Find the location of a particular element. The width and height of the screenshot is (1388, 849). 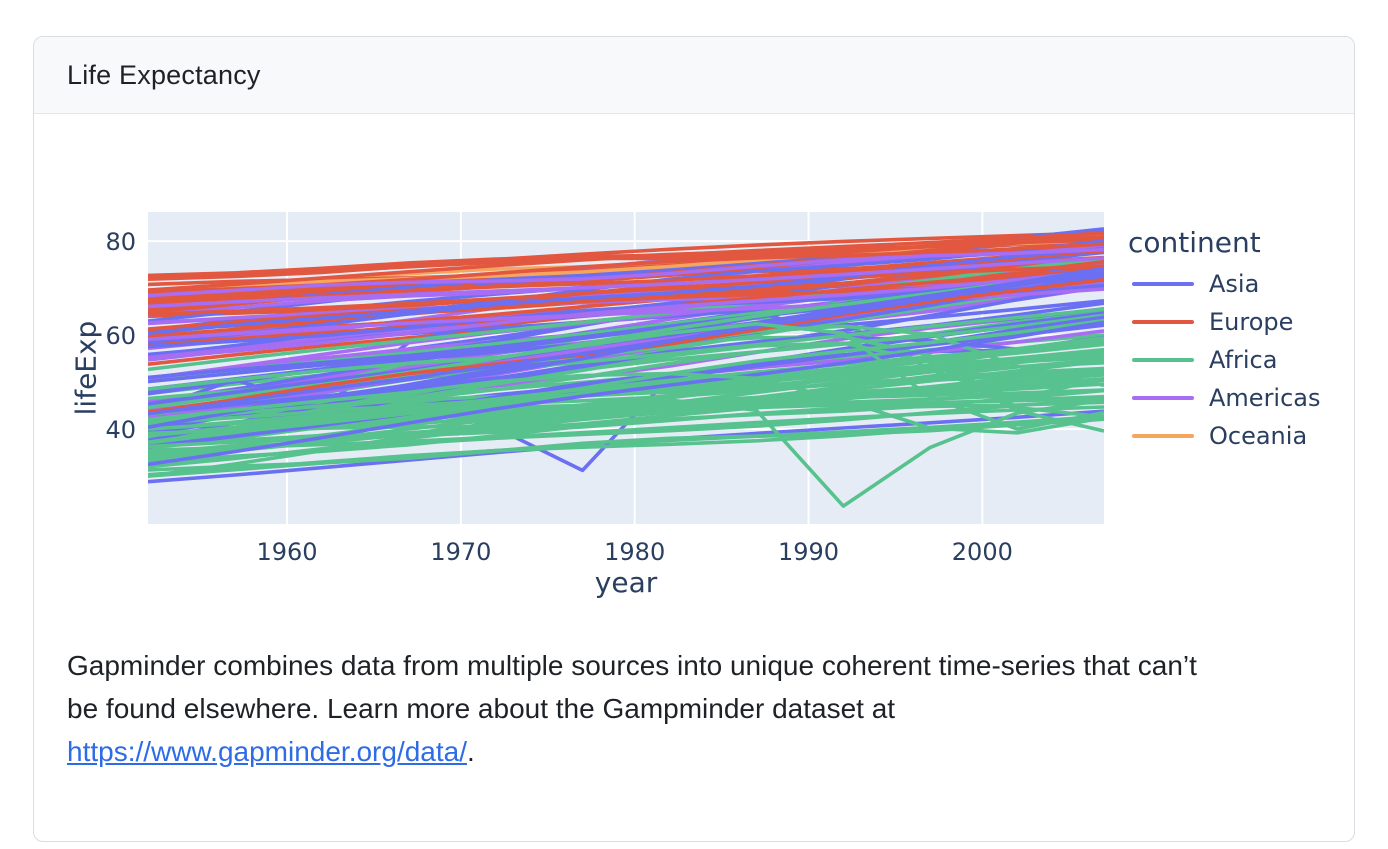

legend-item-asia: Asia is located at coordinates (1224, 284).